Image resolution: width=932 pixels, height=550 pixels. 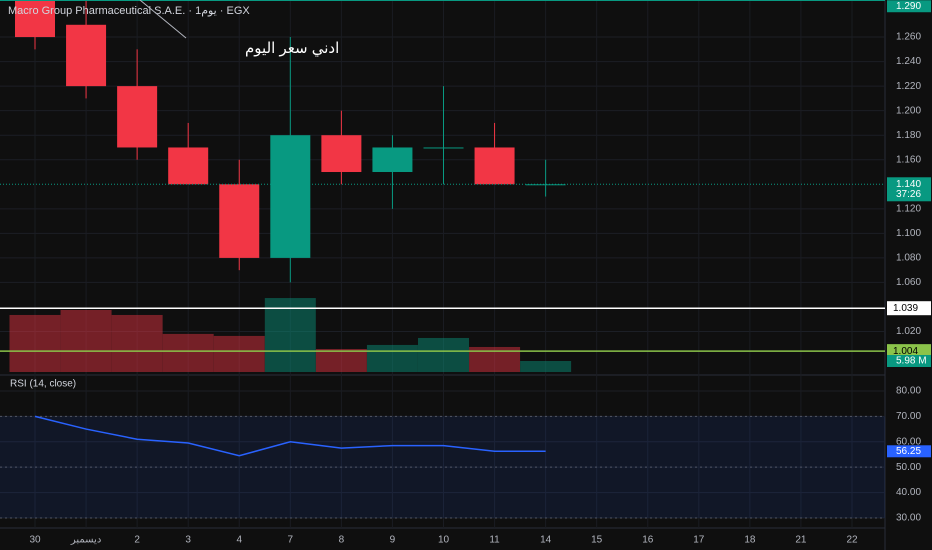 What do you see at coordinates (852, 540) in the screenshot?
I see `x-tick-label: 22` at bounding box center [852, 540].